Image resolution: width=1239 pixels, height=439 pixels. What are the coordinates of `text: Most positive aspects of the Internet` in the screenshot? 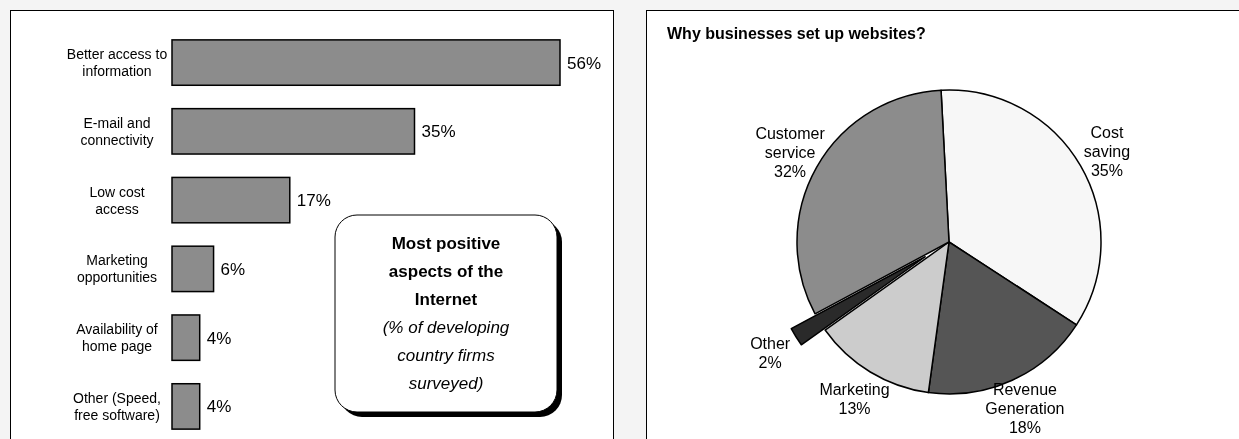 It's located at (446, 271).